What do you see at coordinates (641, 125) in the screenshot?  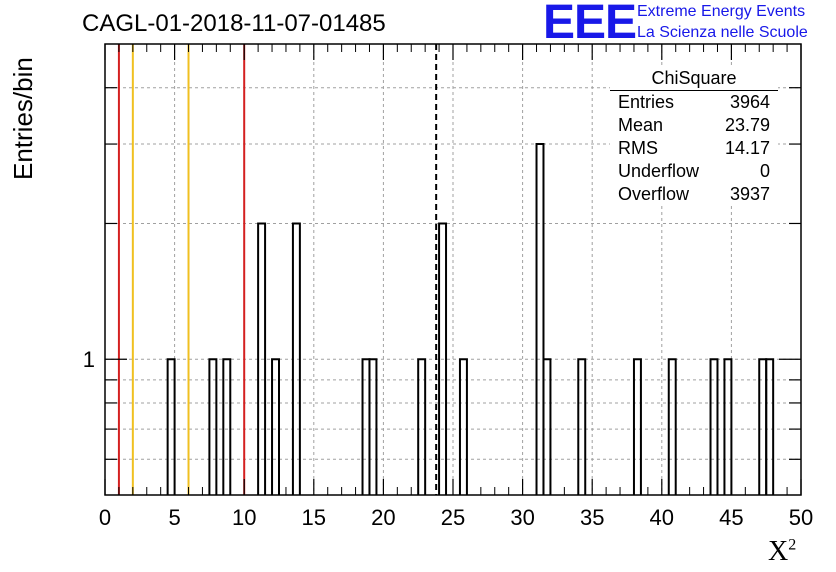 I see `stats-label: Mean` at bounding box center [641, 125].